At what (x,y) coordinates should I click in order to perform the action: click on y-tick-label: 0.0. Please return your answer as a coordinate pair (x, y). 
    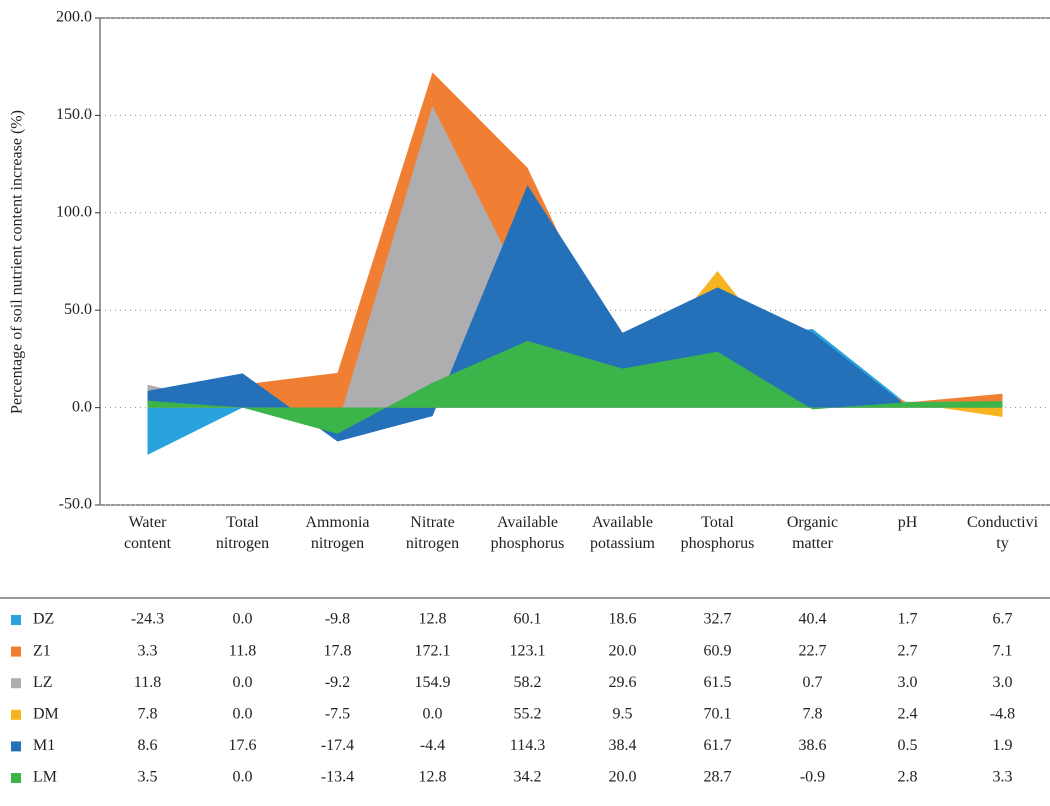
    Looking at the image, I should click on (82, 406).